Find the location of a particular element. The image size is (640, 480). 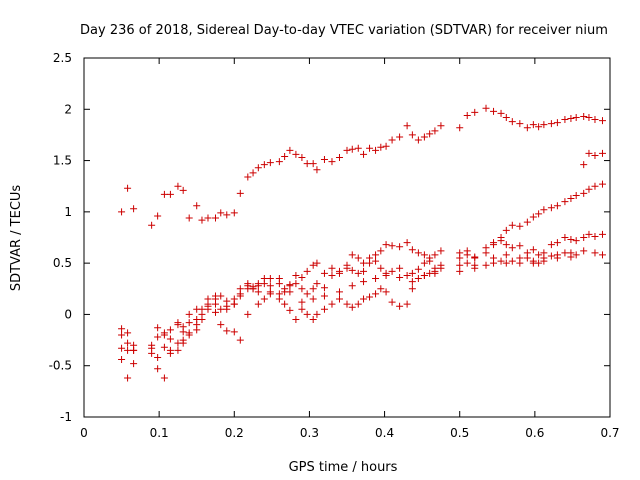

x-tick-label: 0.5 is located at coordinates (459, 433).